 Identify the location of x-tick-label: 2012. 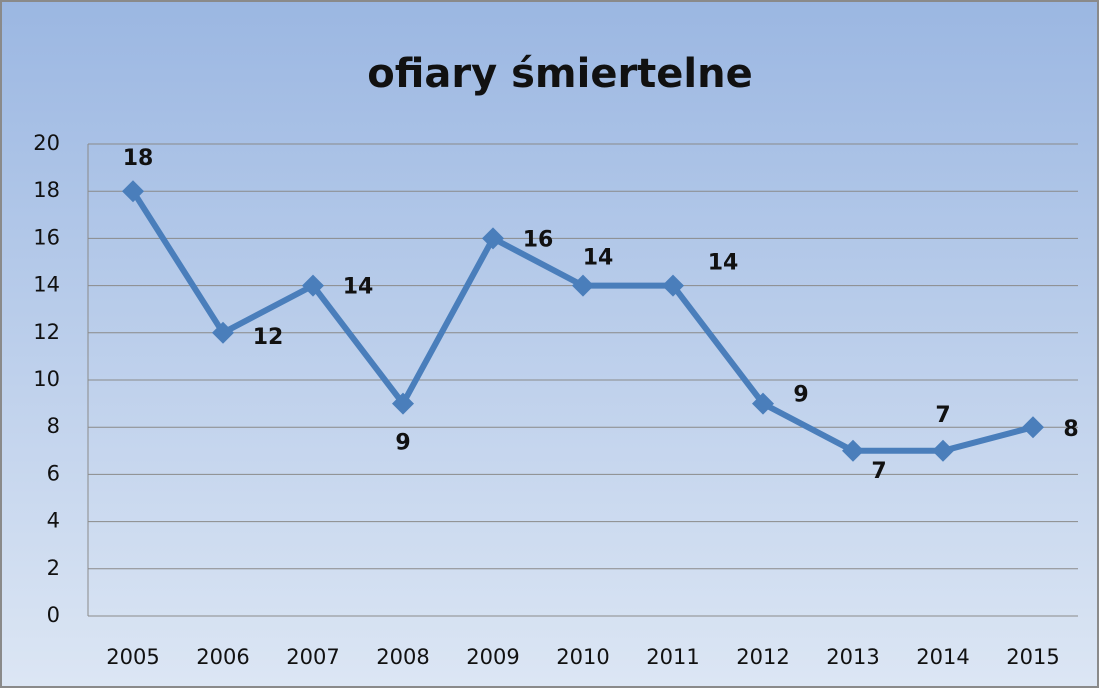
(762, 657).